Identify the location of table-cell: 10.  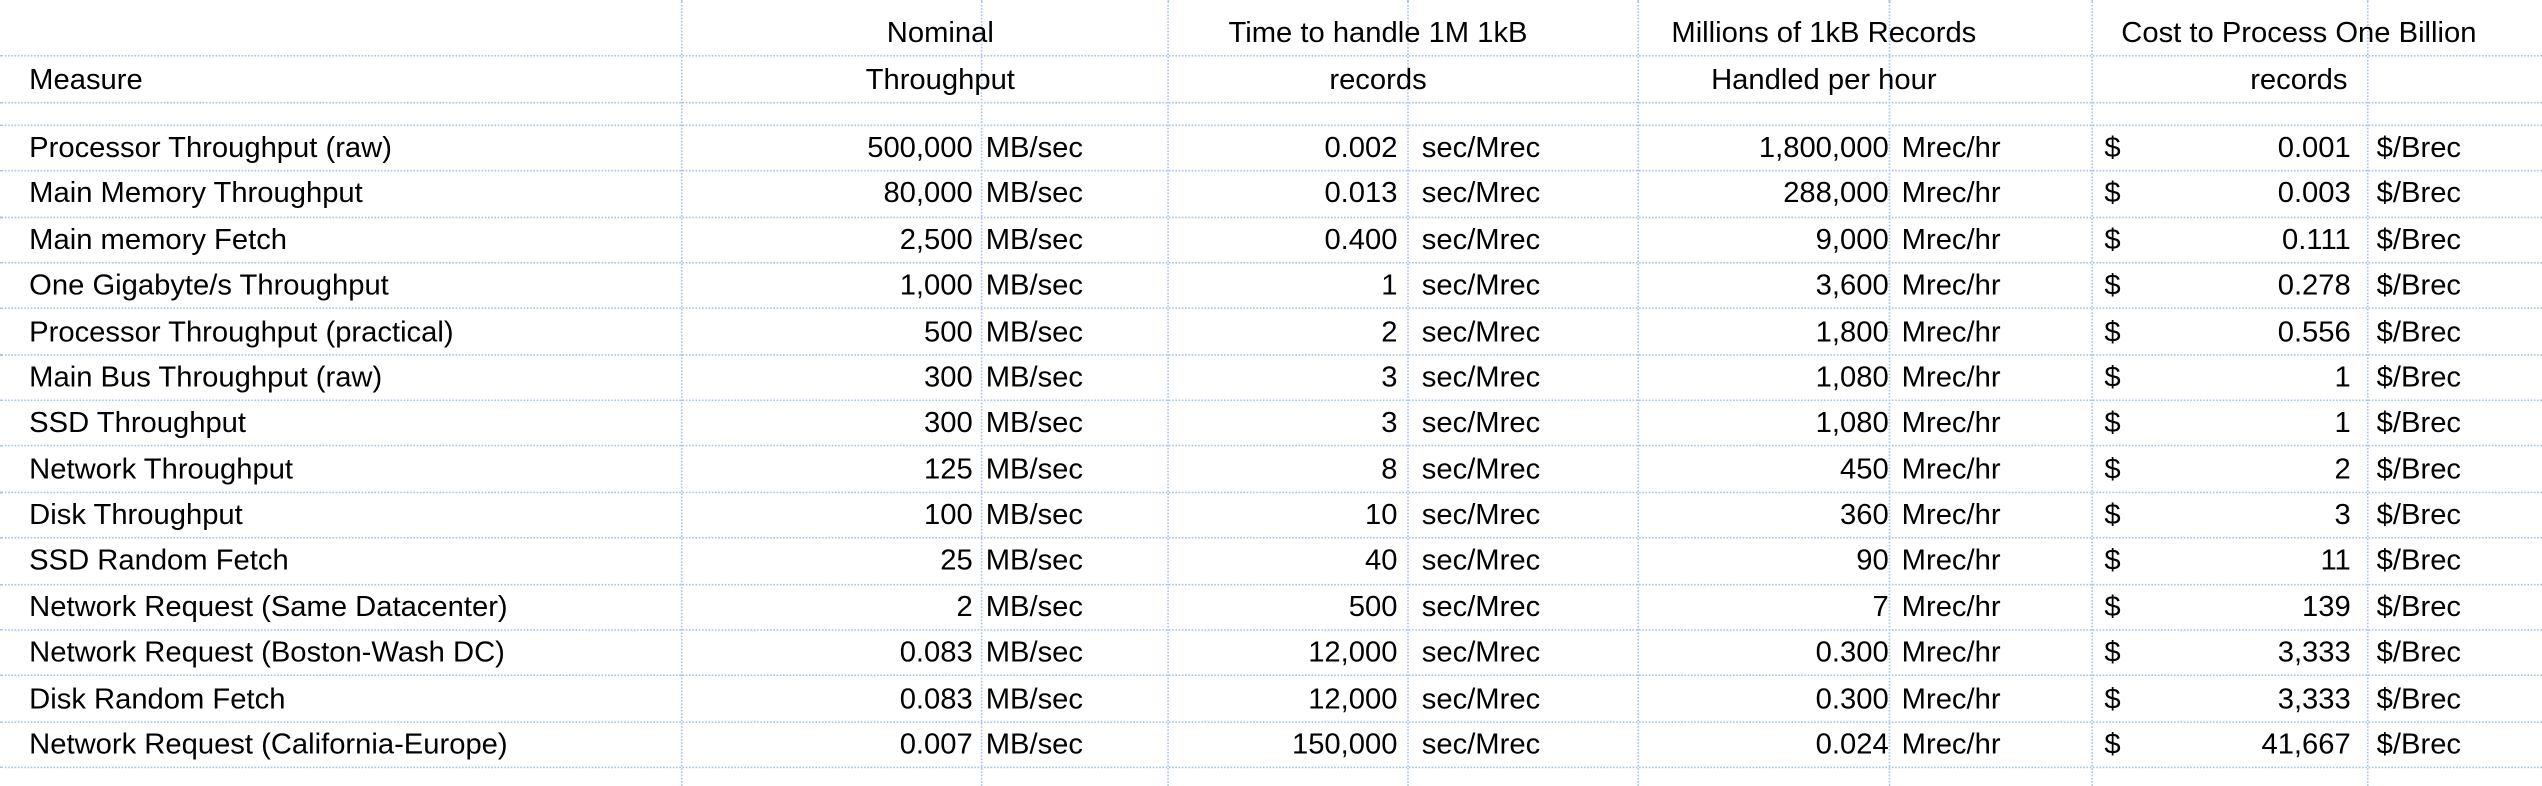
(1381, 514).